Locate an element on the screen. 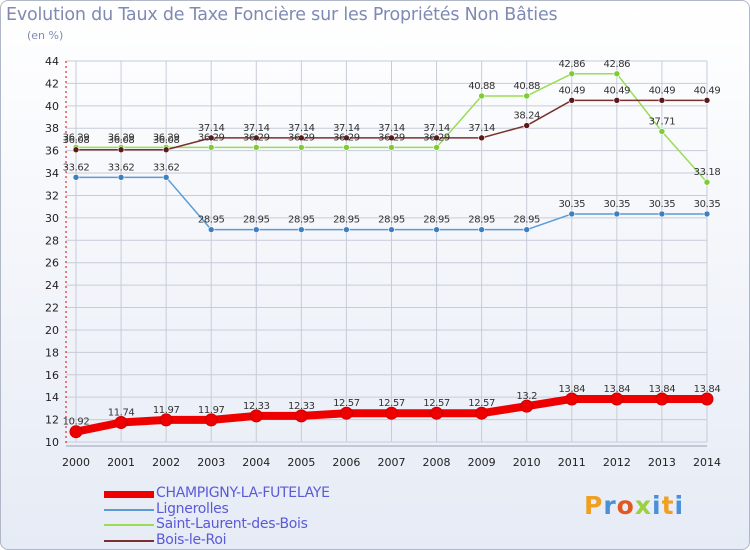 This screenshot has width=750, height=550. legend-label-saint-laurent: Saint-Laurent-des-Bois is located at coordinates (232, 524).